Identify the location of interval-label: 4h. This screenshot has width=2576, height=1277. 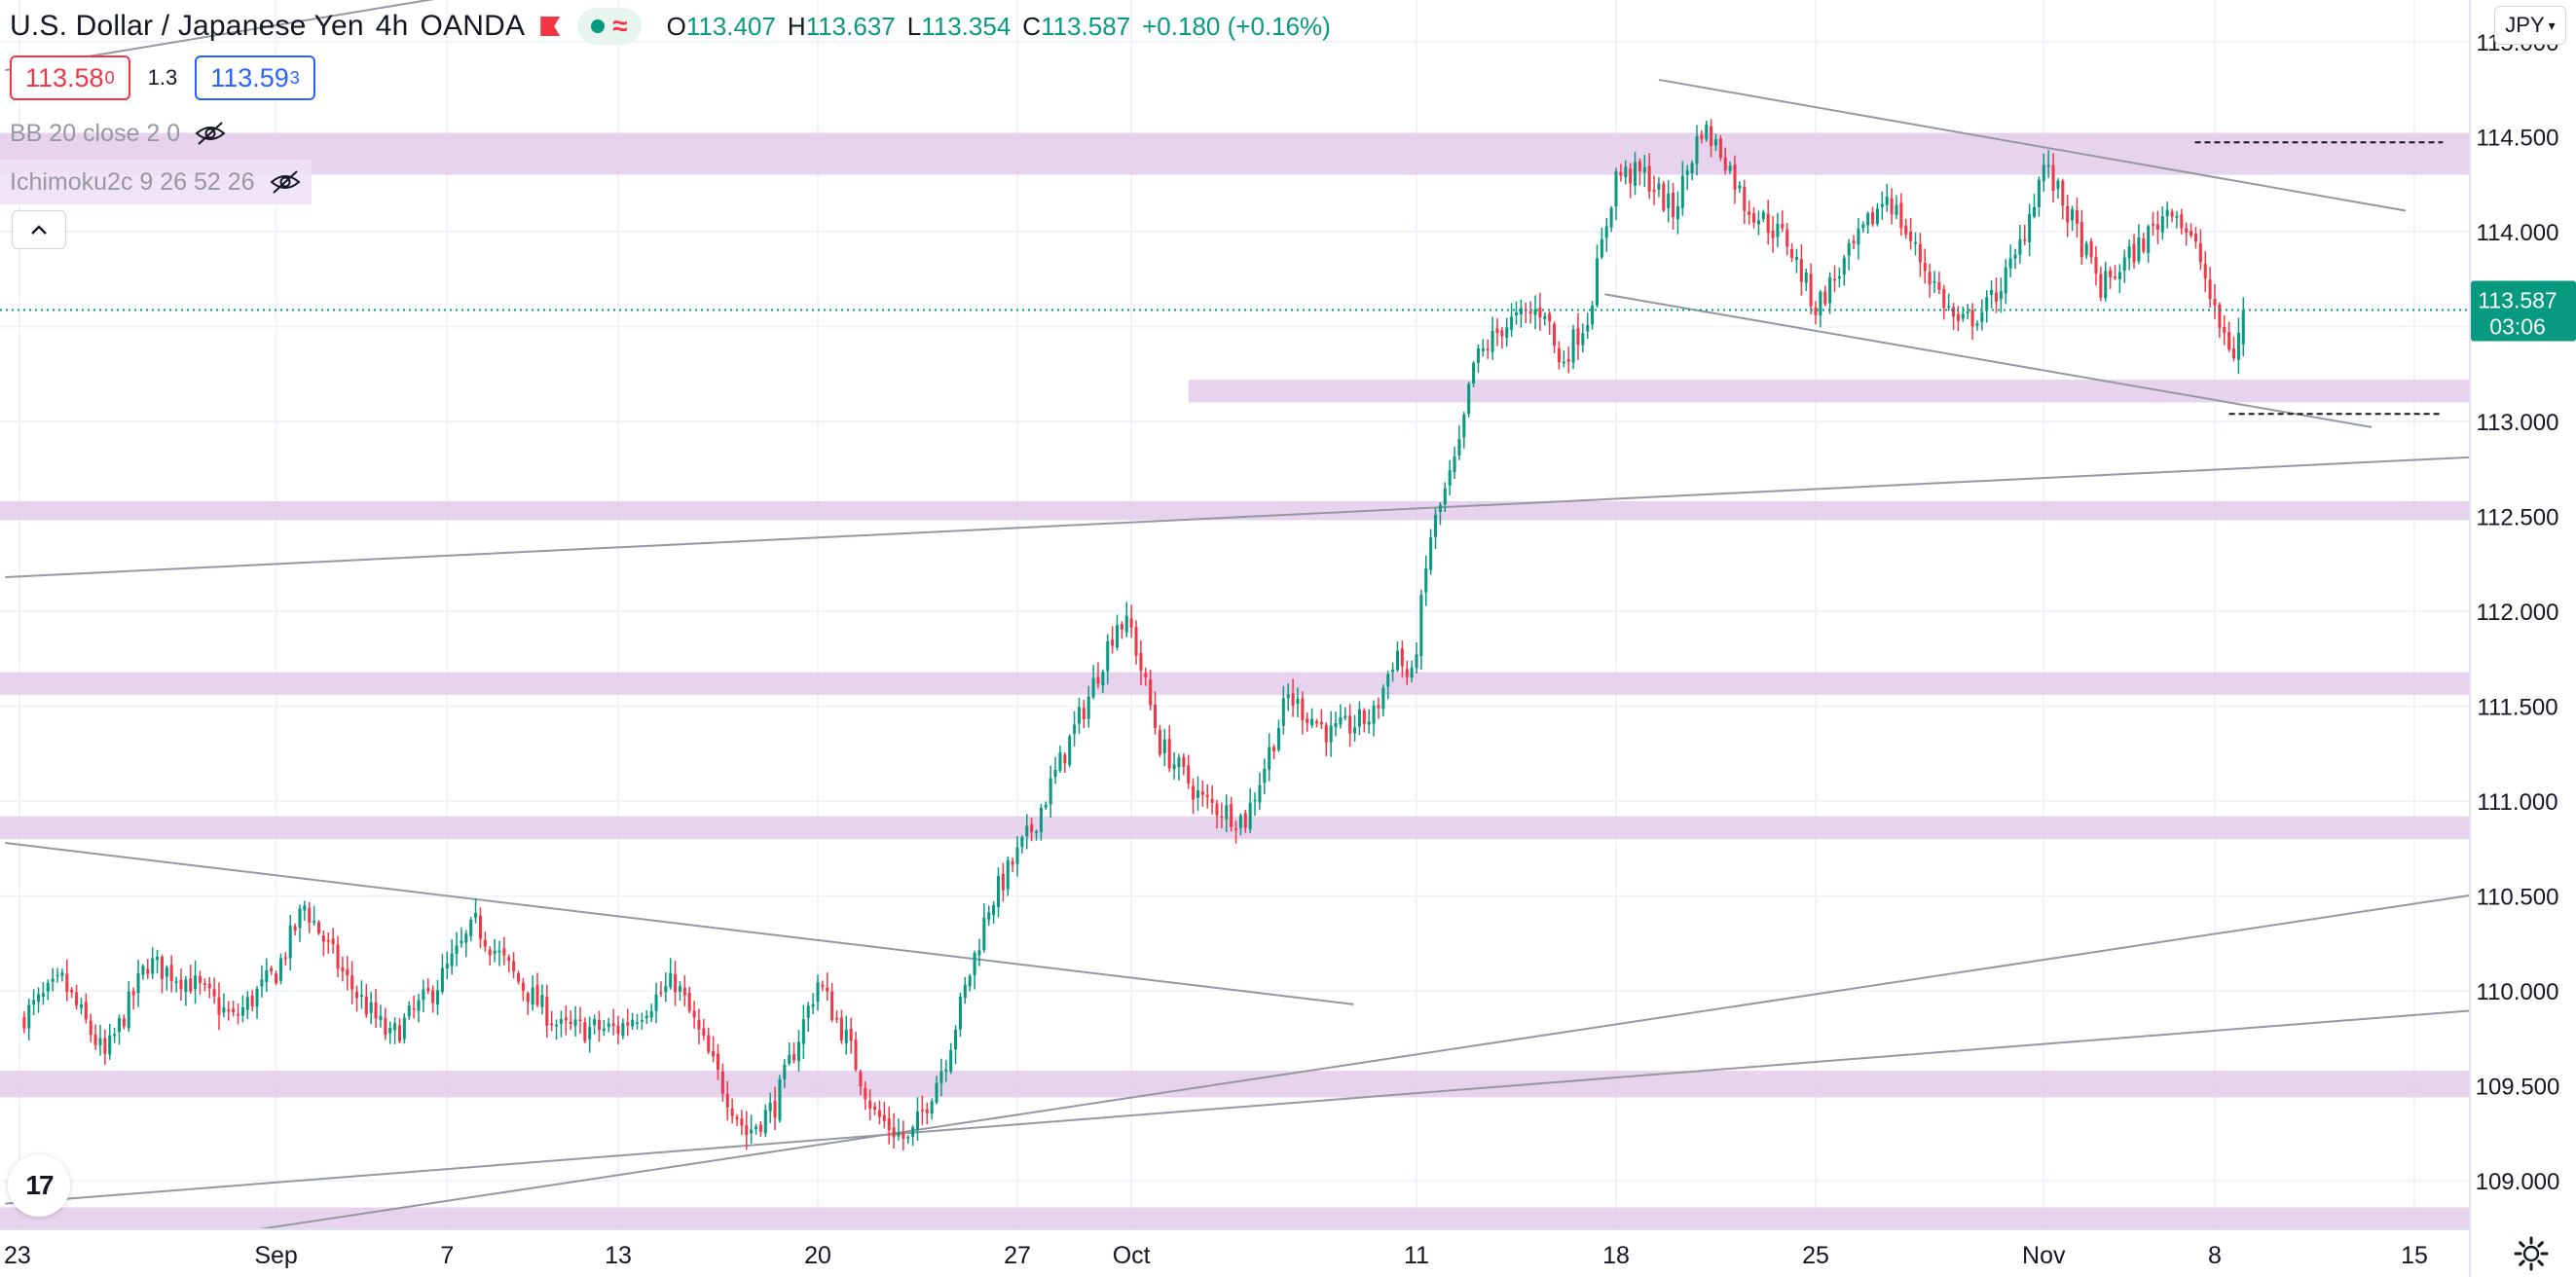
(392, 26).